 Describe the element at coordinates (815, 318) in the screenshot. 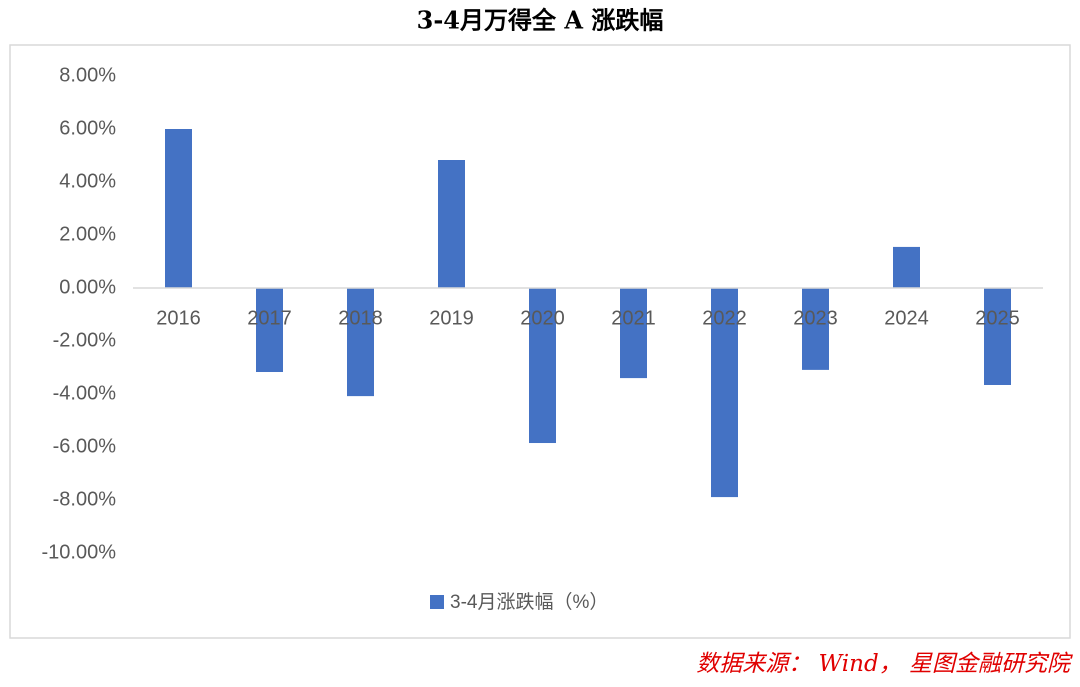

I see `x-tick-label: 2023` at that location.